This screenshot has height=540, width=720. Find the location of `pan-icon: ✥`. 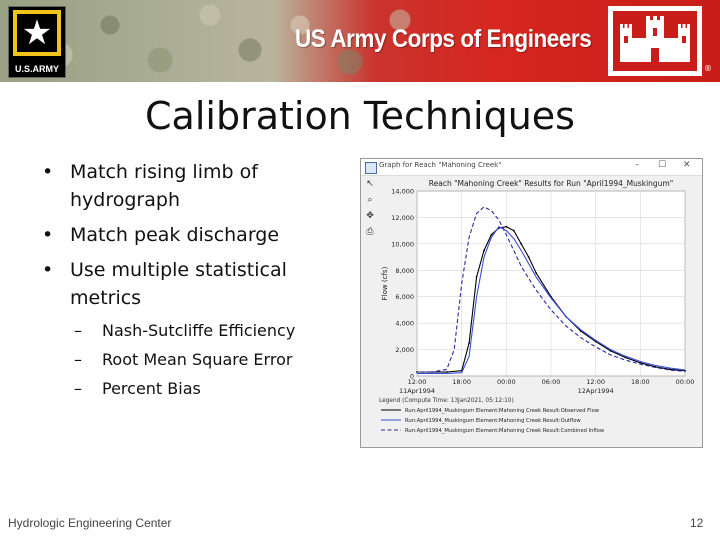

pan-icon: ✥ is located at coordinates (370, 216).